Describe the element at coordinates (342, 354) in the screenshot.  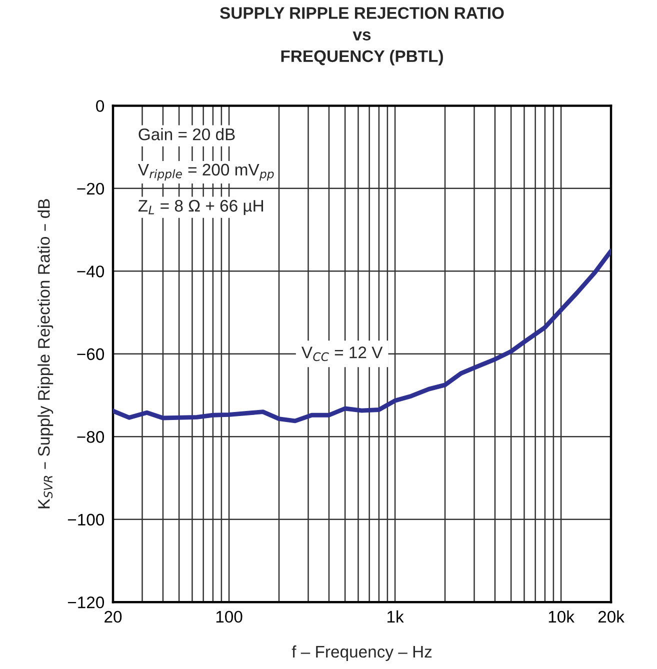
I see `annotation: V$_{CC}$ = 12 V` at that location.